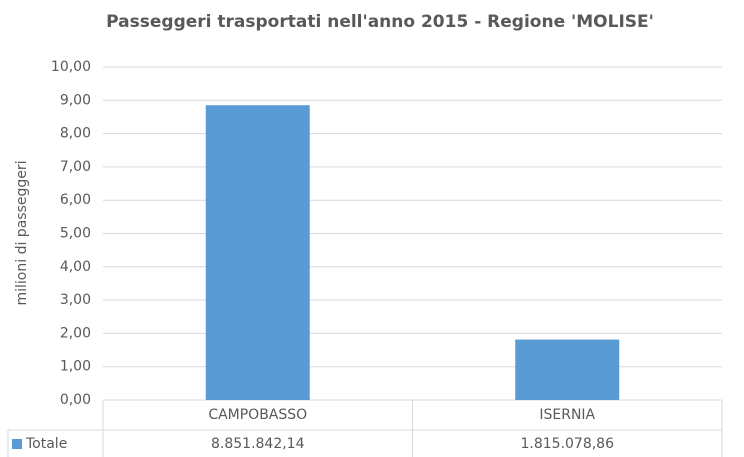 The height and width of the screenshot is (457, 744). Describe the element at coordinates (22, 232) in the screenshot. I see `y-axis-label: milioni di passeggeri` at that location.